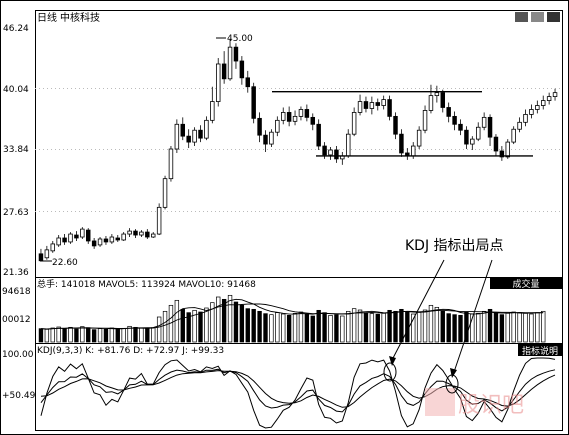 The height and width of the screenshot is (435, 569). Describe the element at coordinates (65, 263) in the screenshot. I see `low-marker-label: 22.60` at that location.